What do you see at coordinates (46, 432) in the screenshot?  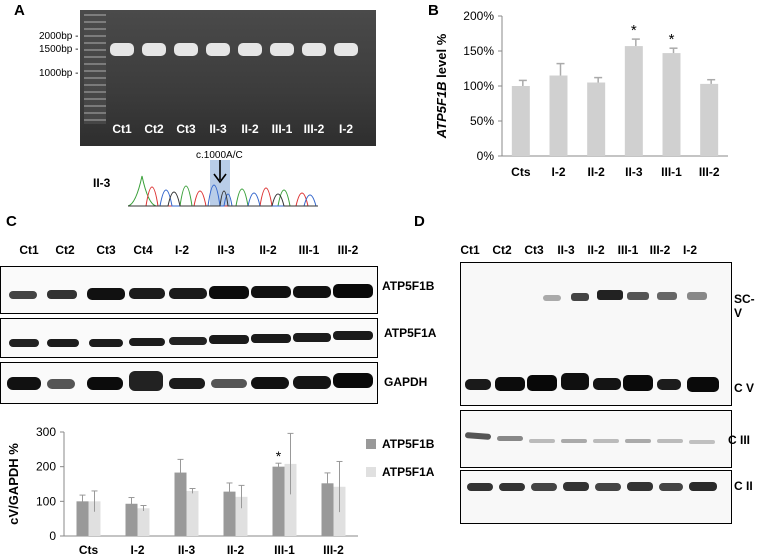 I see `y-tick-label: 300` at bounding box center [46, 432].